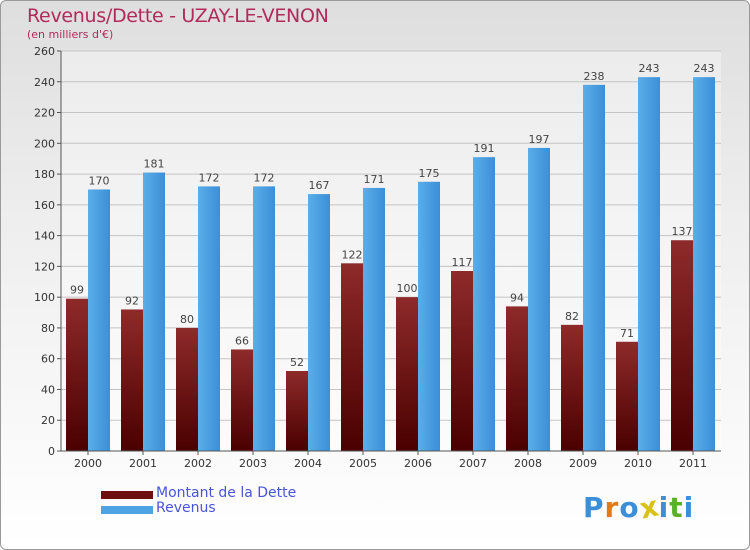 The height and width of the screenshot is (550, 750). What do you see at coordinates (48, 328) in the screenshot?
I see `y-tick-label: 80` at bounding box center [48, 328].